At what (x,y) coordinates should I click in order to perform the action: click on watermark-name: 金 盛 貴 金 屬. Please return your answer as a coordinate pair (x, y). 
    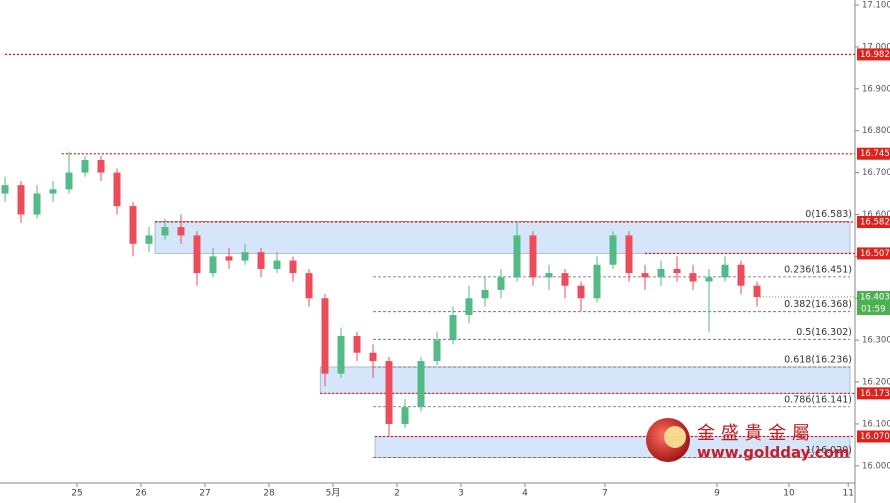
    Looking at the image, I should click on (753, 433).